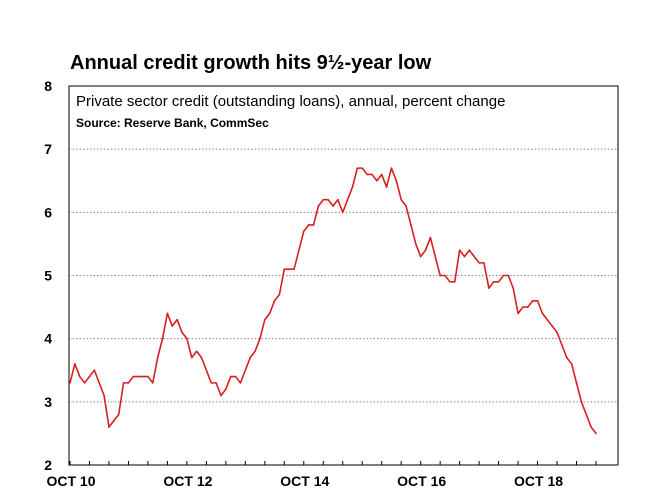 The image size is (656, 492). What do you see at coordinates (48, 339) in the screenshot?
I see `y-tick-label: 4` at bounding box center [48, 339].